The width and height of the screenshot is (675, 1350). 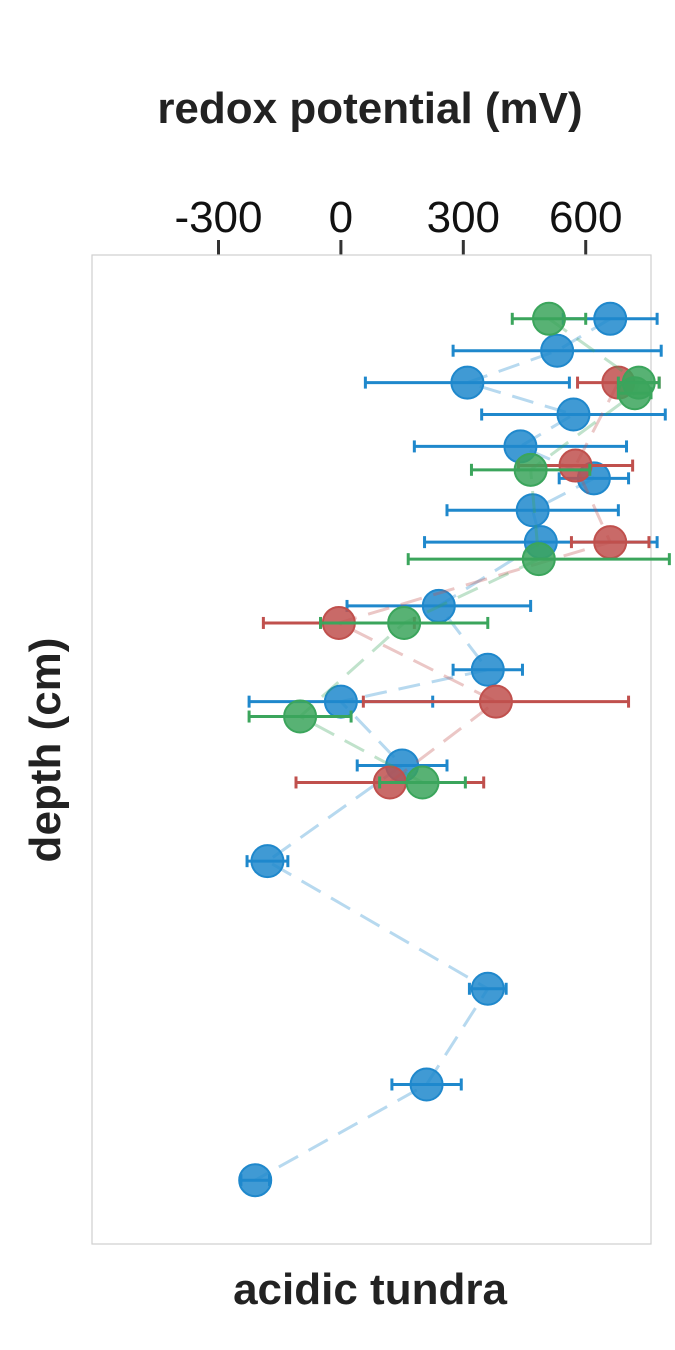 I want to click on panel-label: acidic tundra, so click(x=370, y=1289).